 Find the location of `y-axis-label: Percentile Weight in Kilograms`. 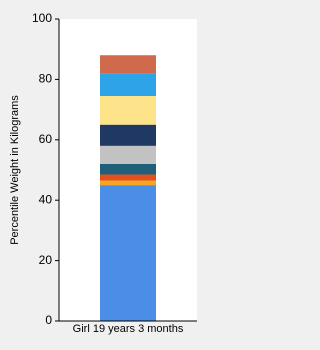

y-axis-label: Percentile Weight in Kilograms is located at coordinates (15, 170).